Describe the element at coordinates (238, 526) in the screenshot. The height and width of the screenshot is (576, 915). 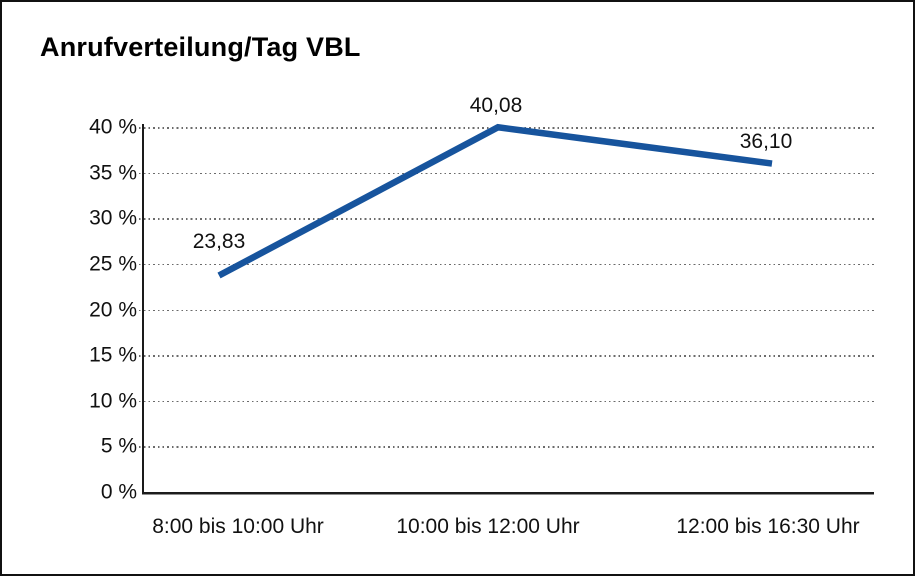
I see `x-category-label: 8:00 bis 10:00 Uhr` at that location.